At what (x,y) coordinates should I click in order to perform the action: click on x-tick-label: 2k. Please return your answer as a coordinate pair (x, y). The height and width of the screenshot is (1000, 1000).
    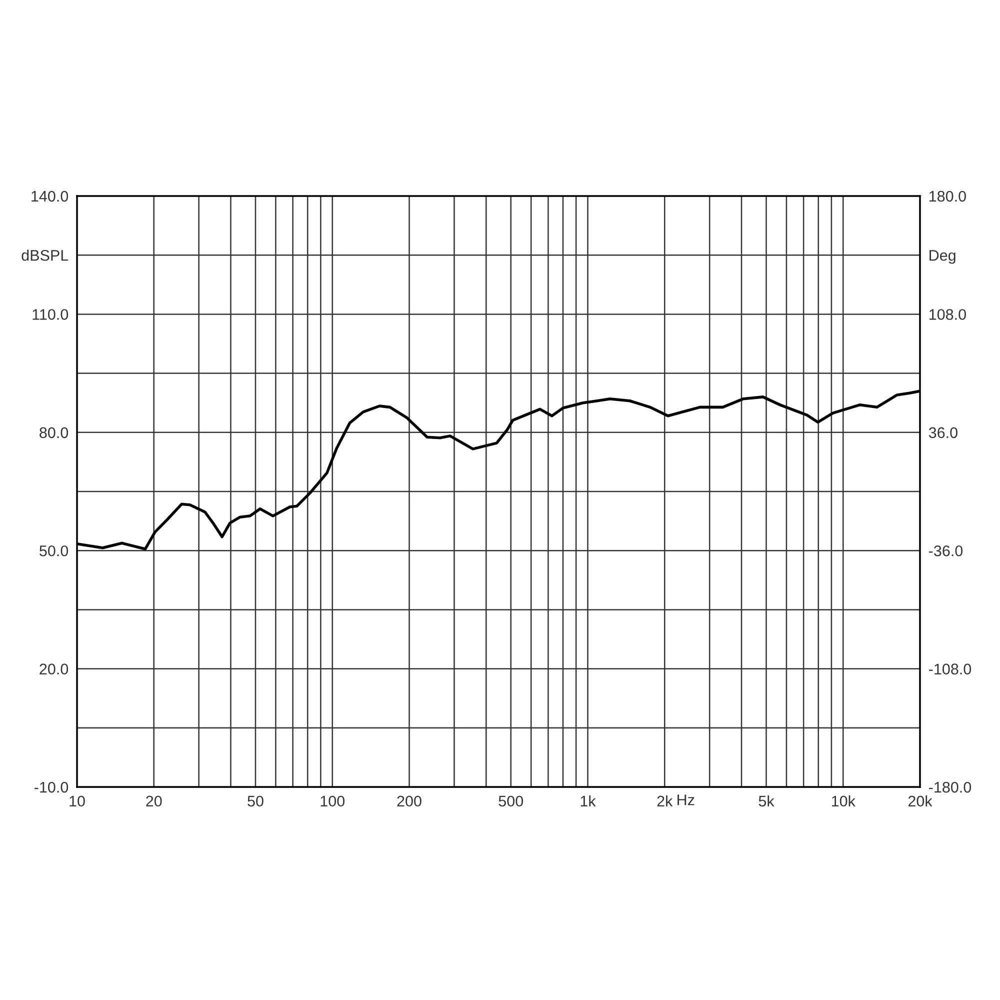
    Looking at the image, I should click on (665, 800).